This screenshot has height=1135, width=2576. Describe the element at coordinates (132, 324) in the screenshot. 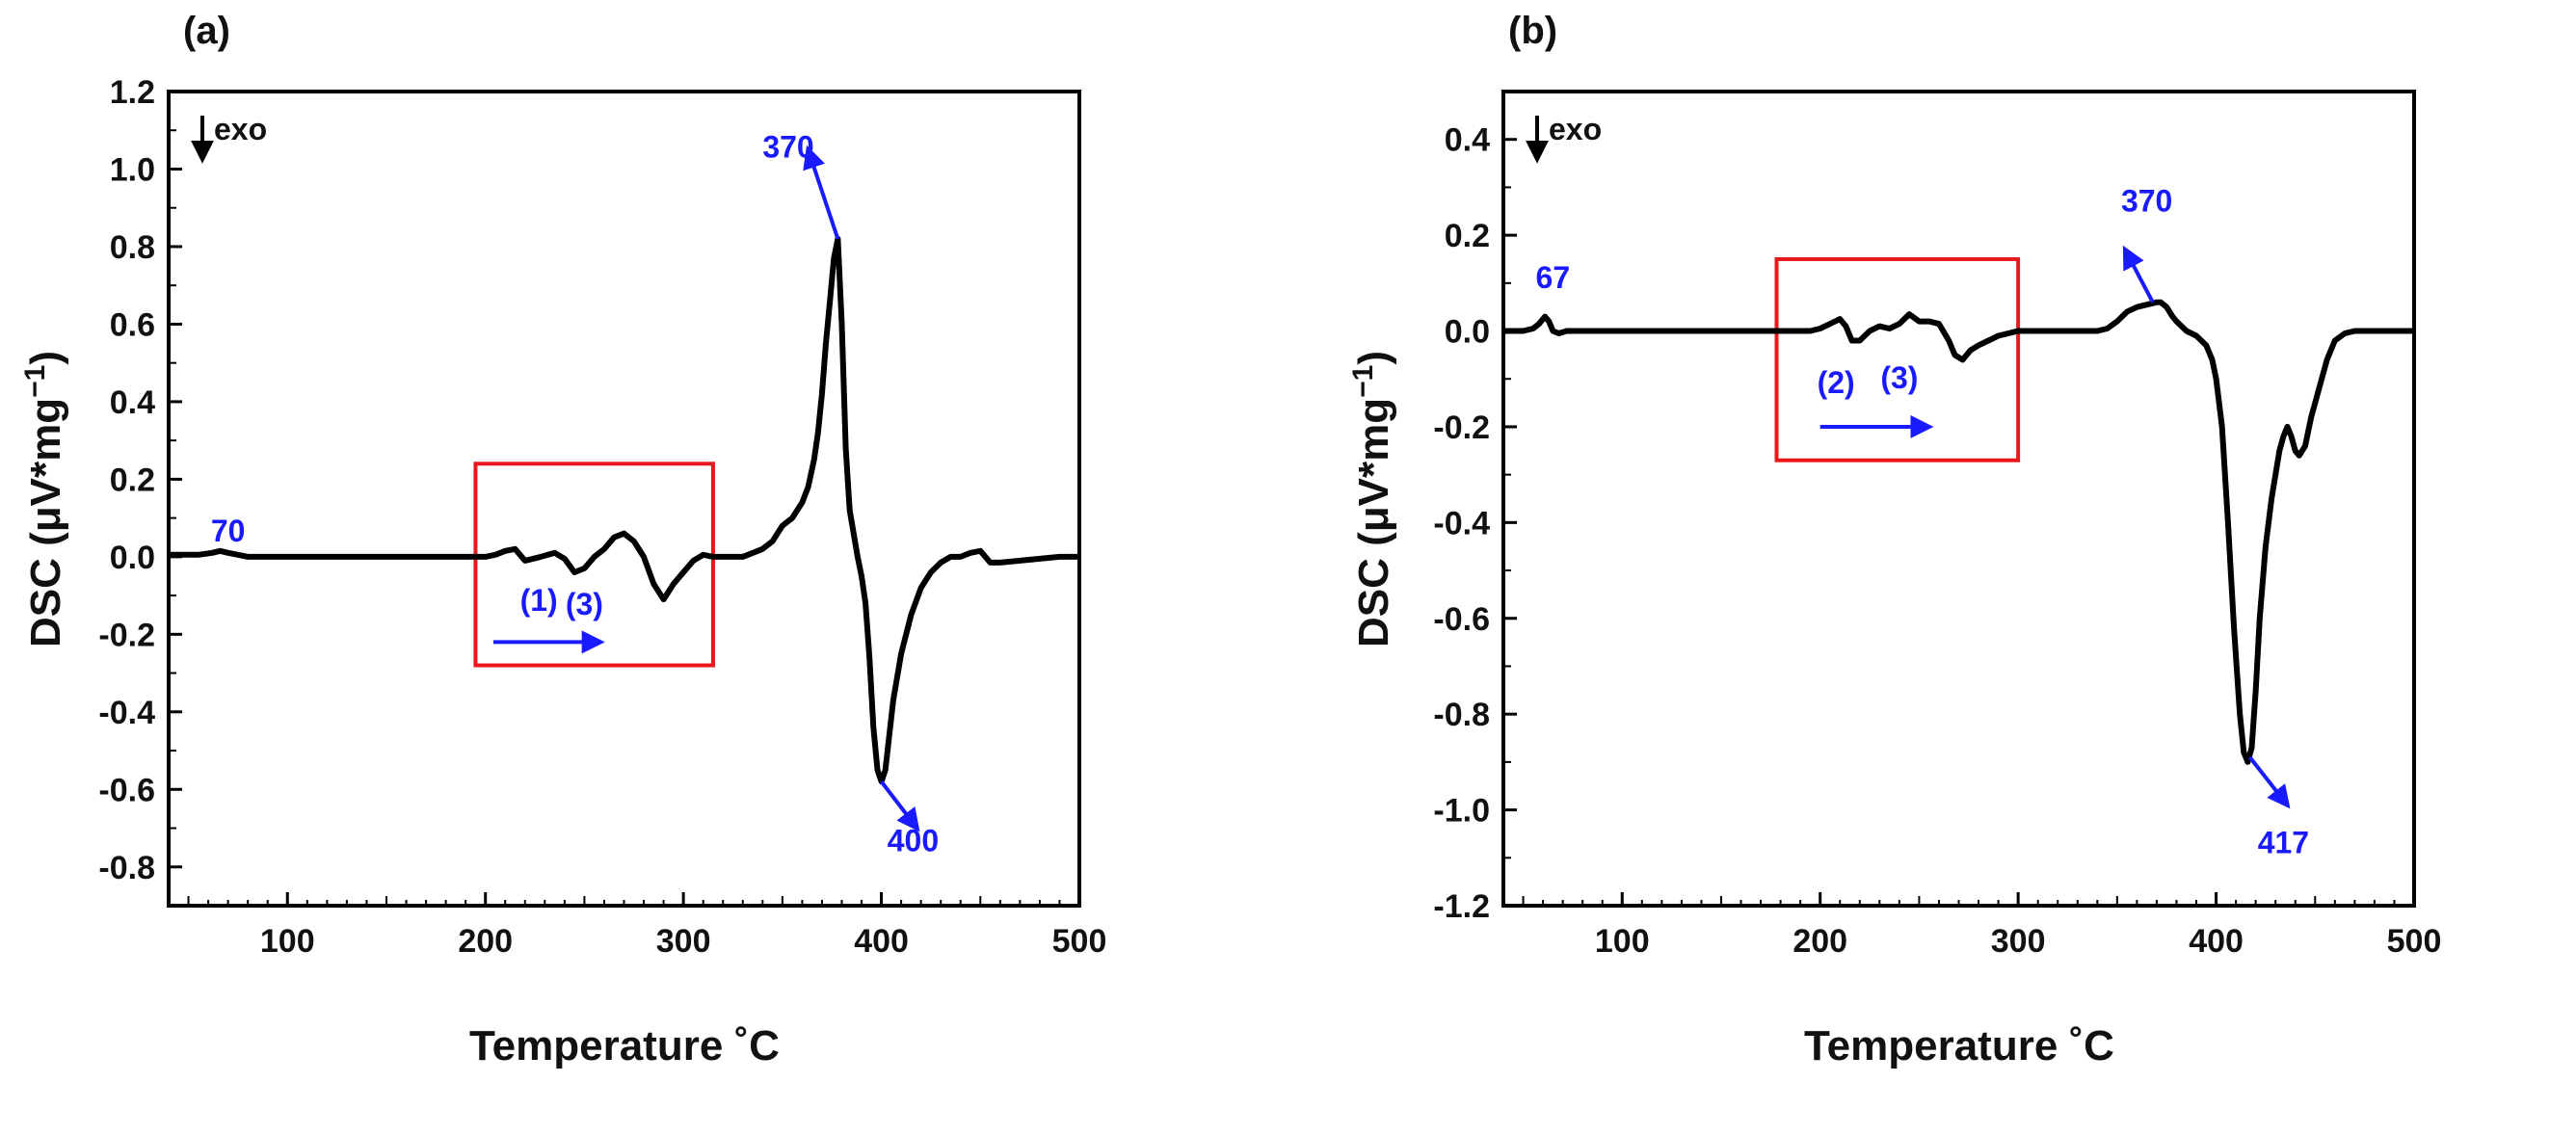

I see `y-tick-label: 0.6` at that location.